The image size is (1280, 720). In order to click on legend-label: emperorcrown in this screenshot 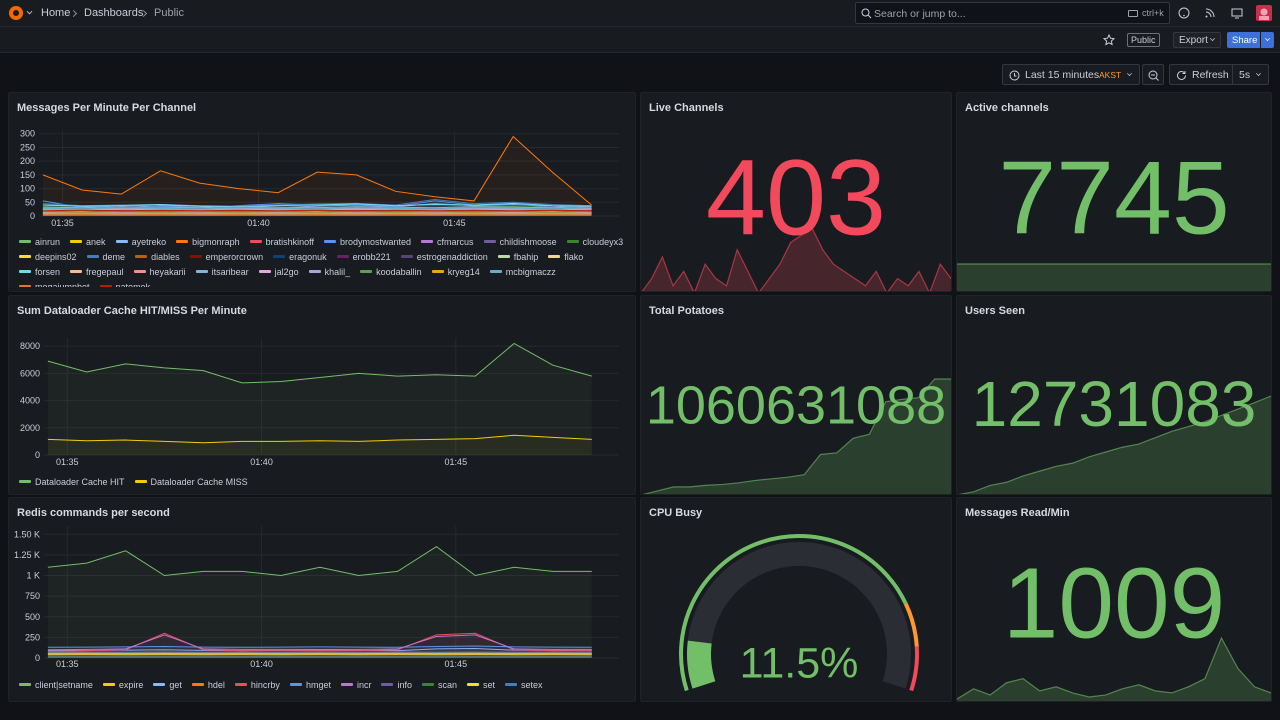, I will do `click(234, 256)`.